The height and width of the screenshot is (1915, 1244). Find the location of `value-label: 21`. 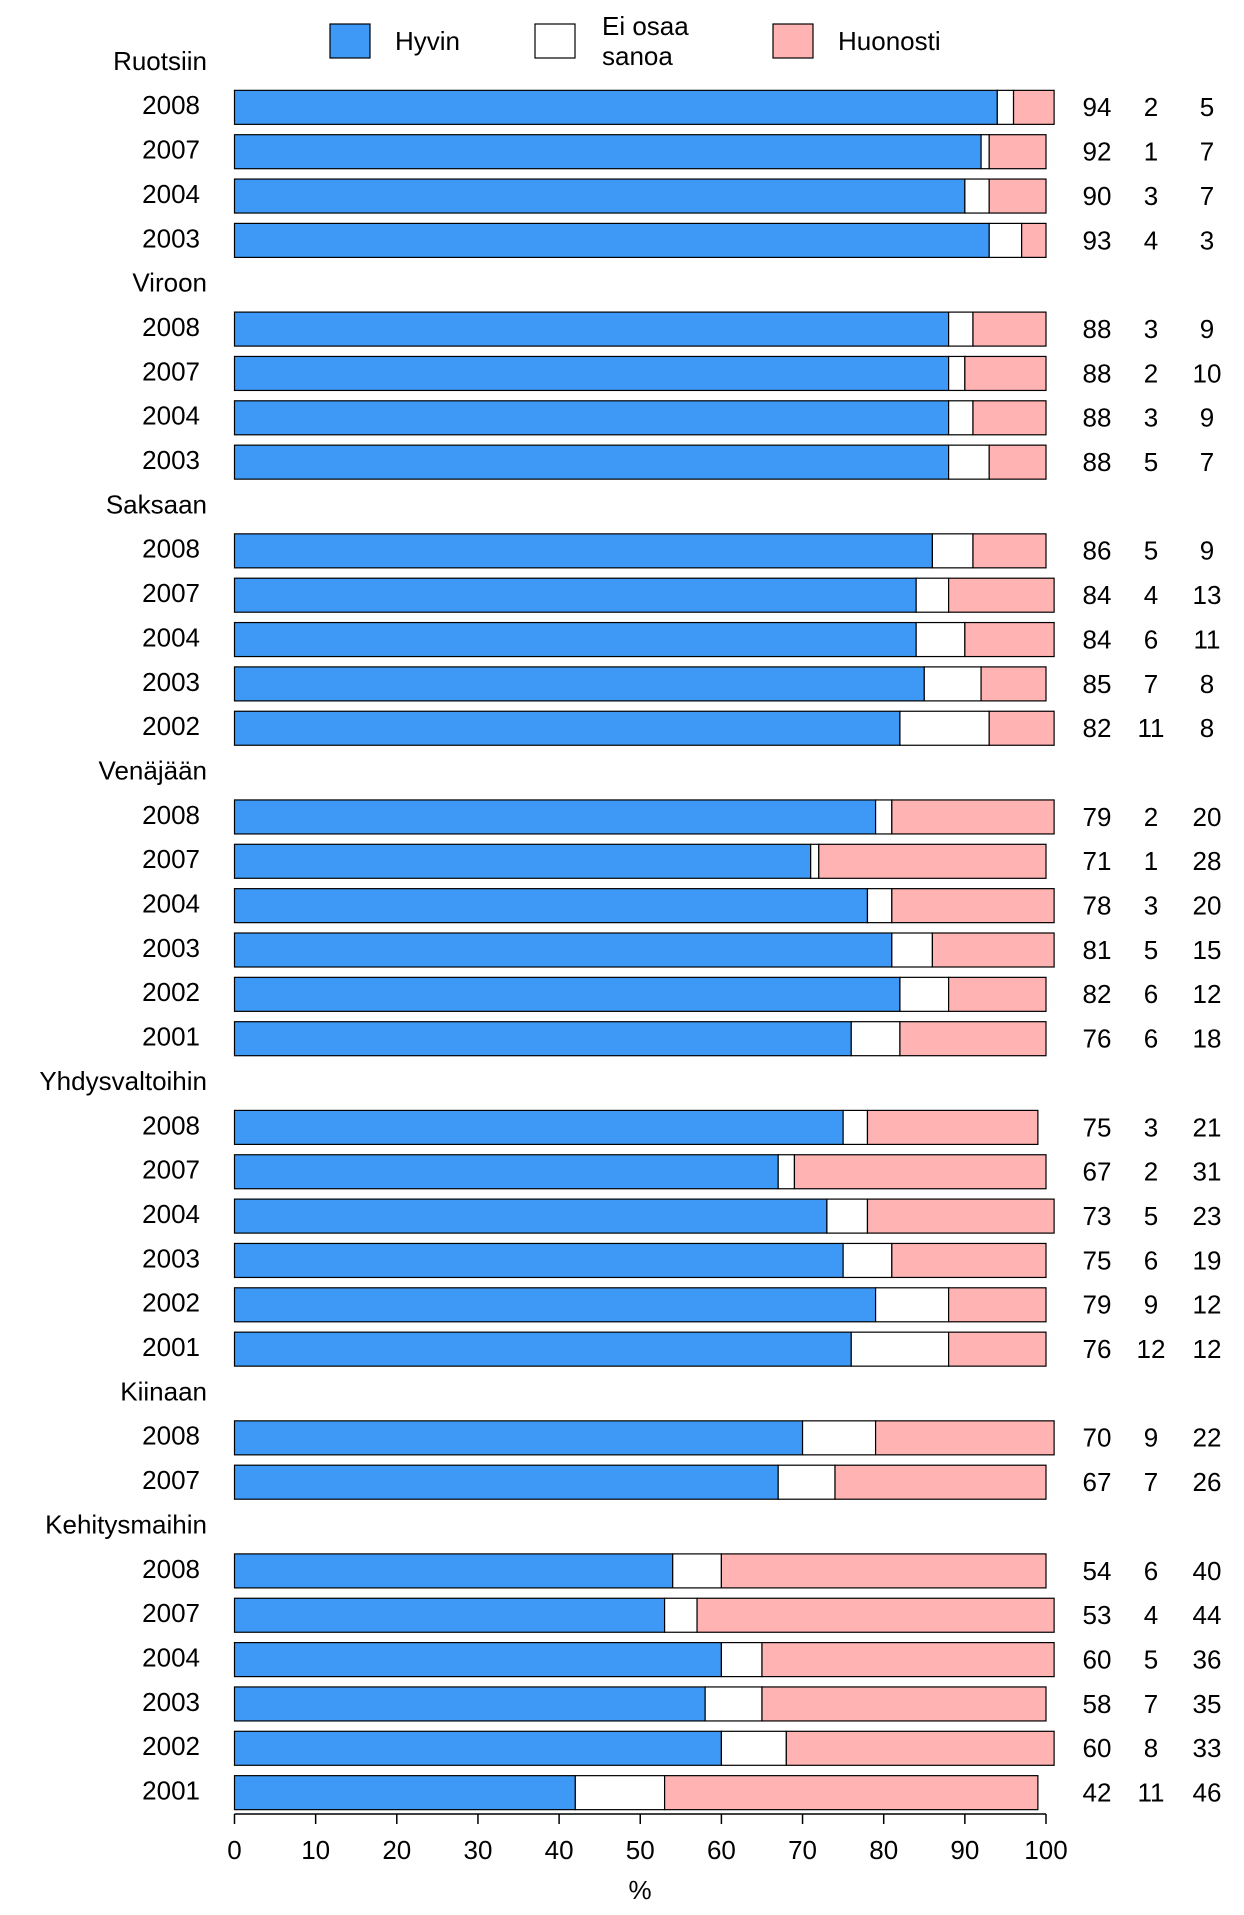

value-label: 21 is located at coordinates (1207, 1127).